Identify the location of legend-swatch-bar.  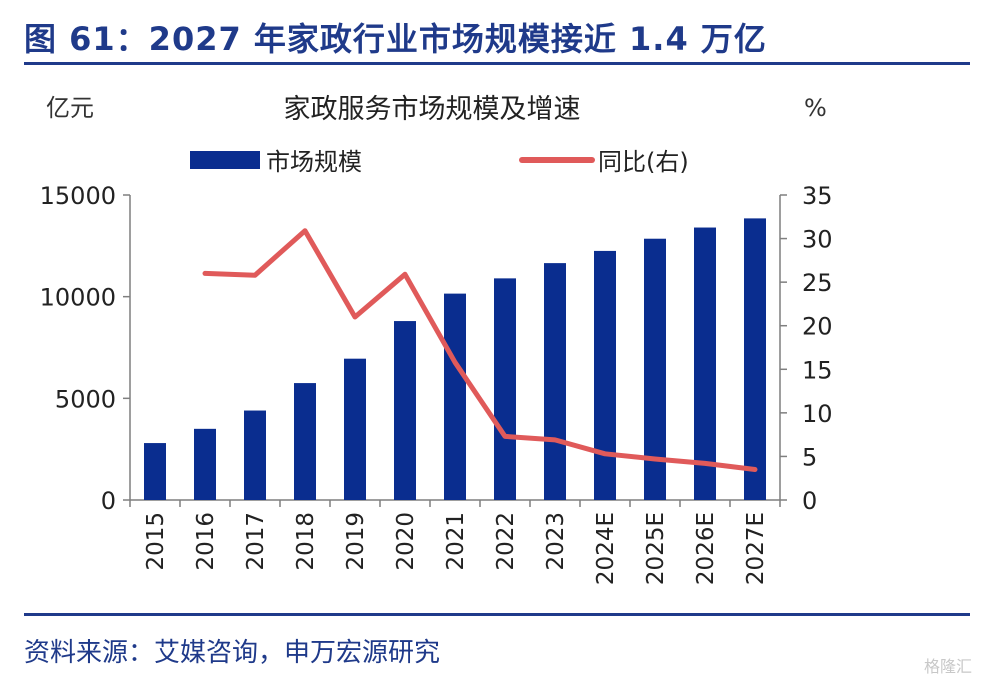
(225, 160).